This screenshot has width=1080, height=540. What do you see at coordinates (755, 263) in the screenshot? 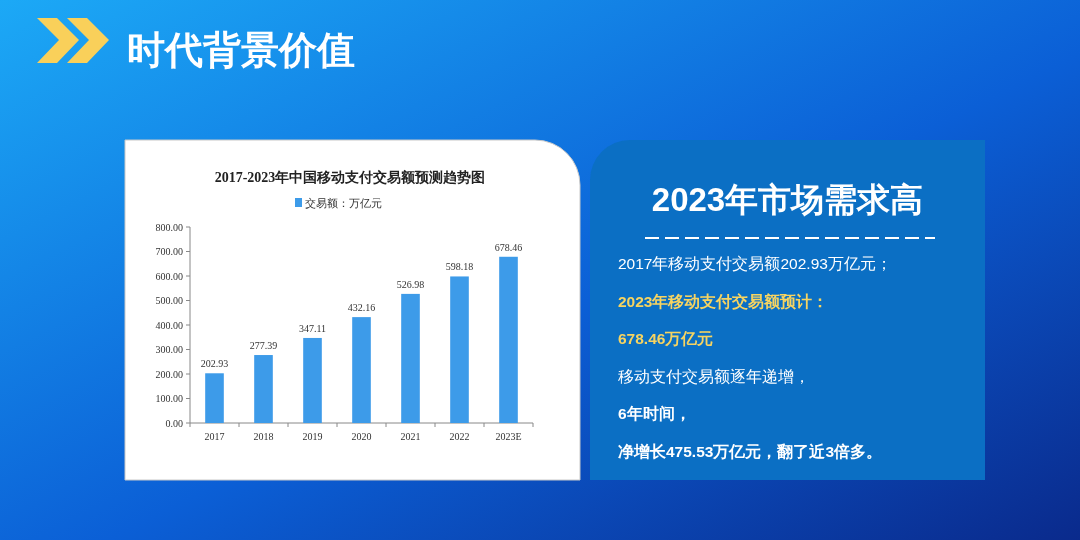
I see `text: 2017年移动支付交易额202.93万亿元；` at bounding box center [755, 263].